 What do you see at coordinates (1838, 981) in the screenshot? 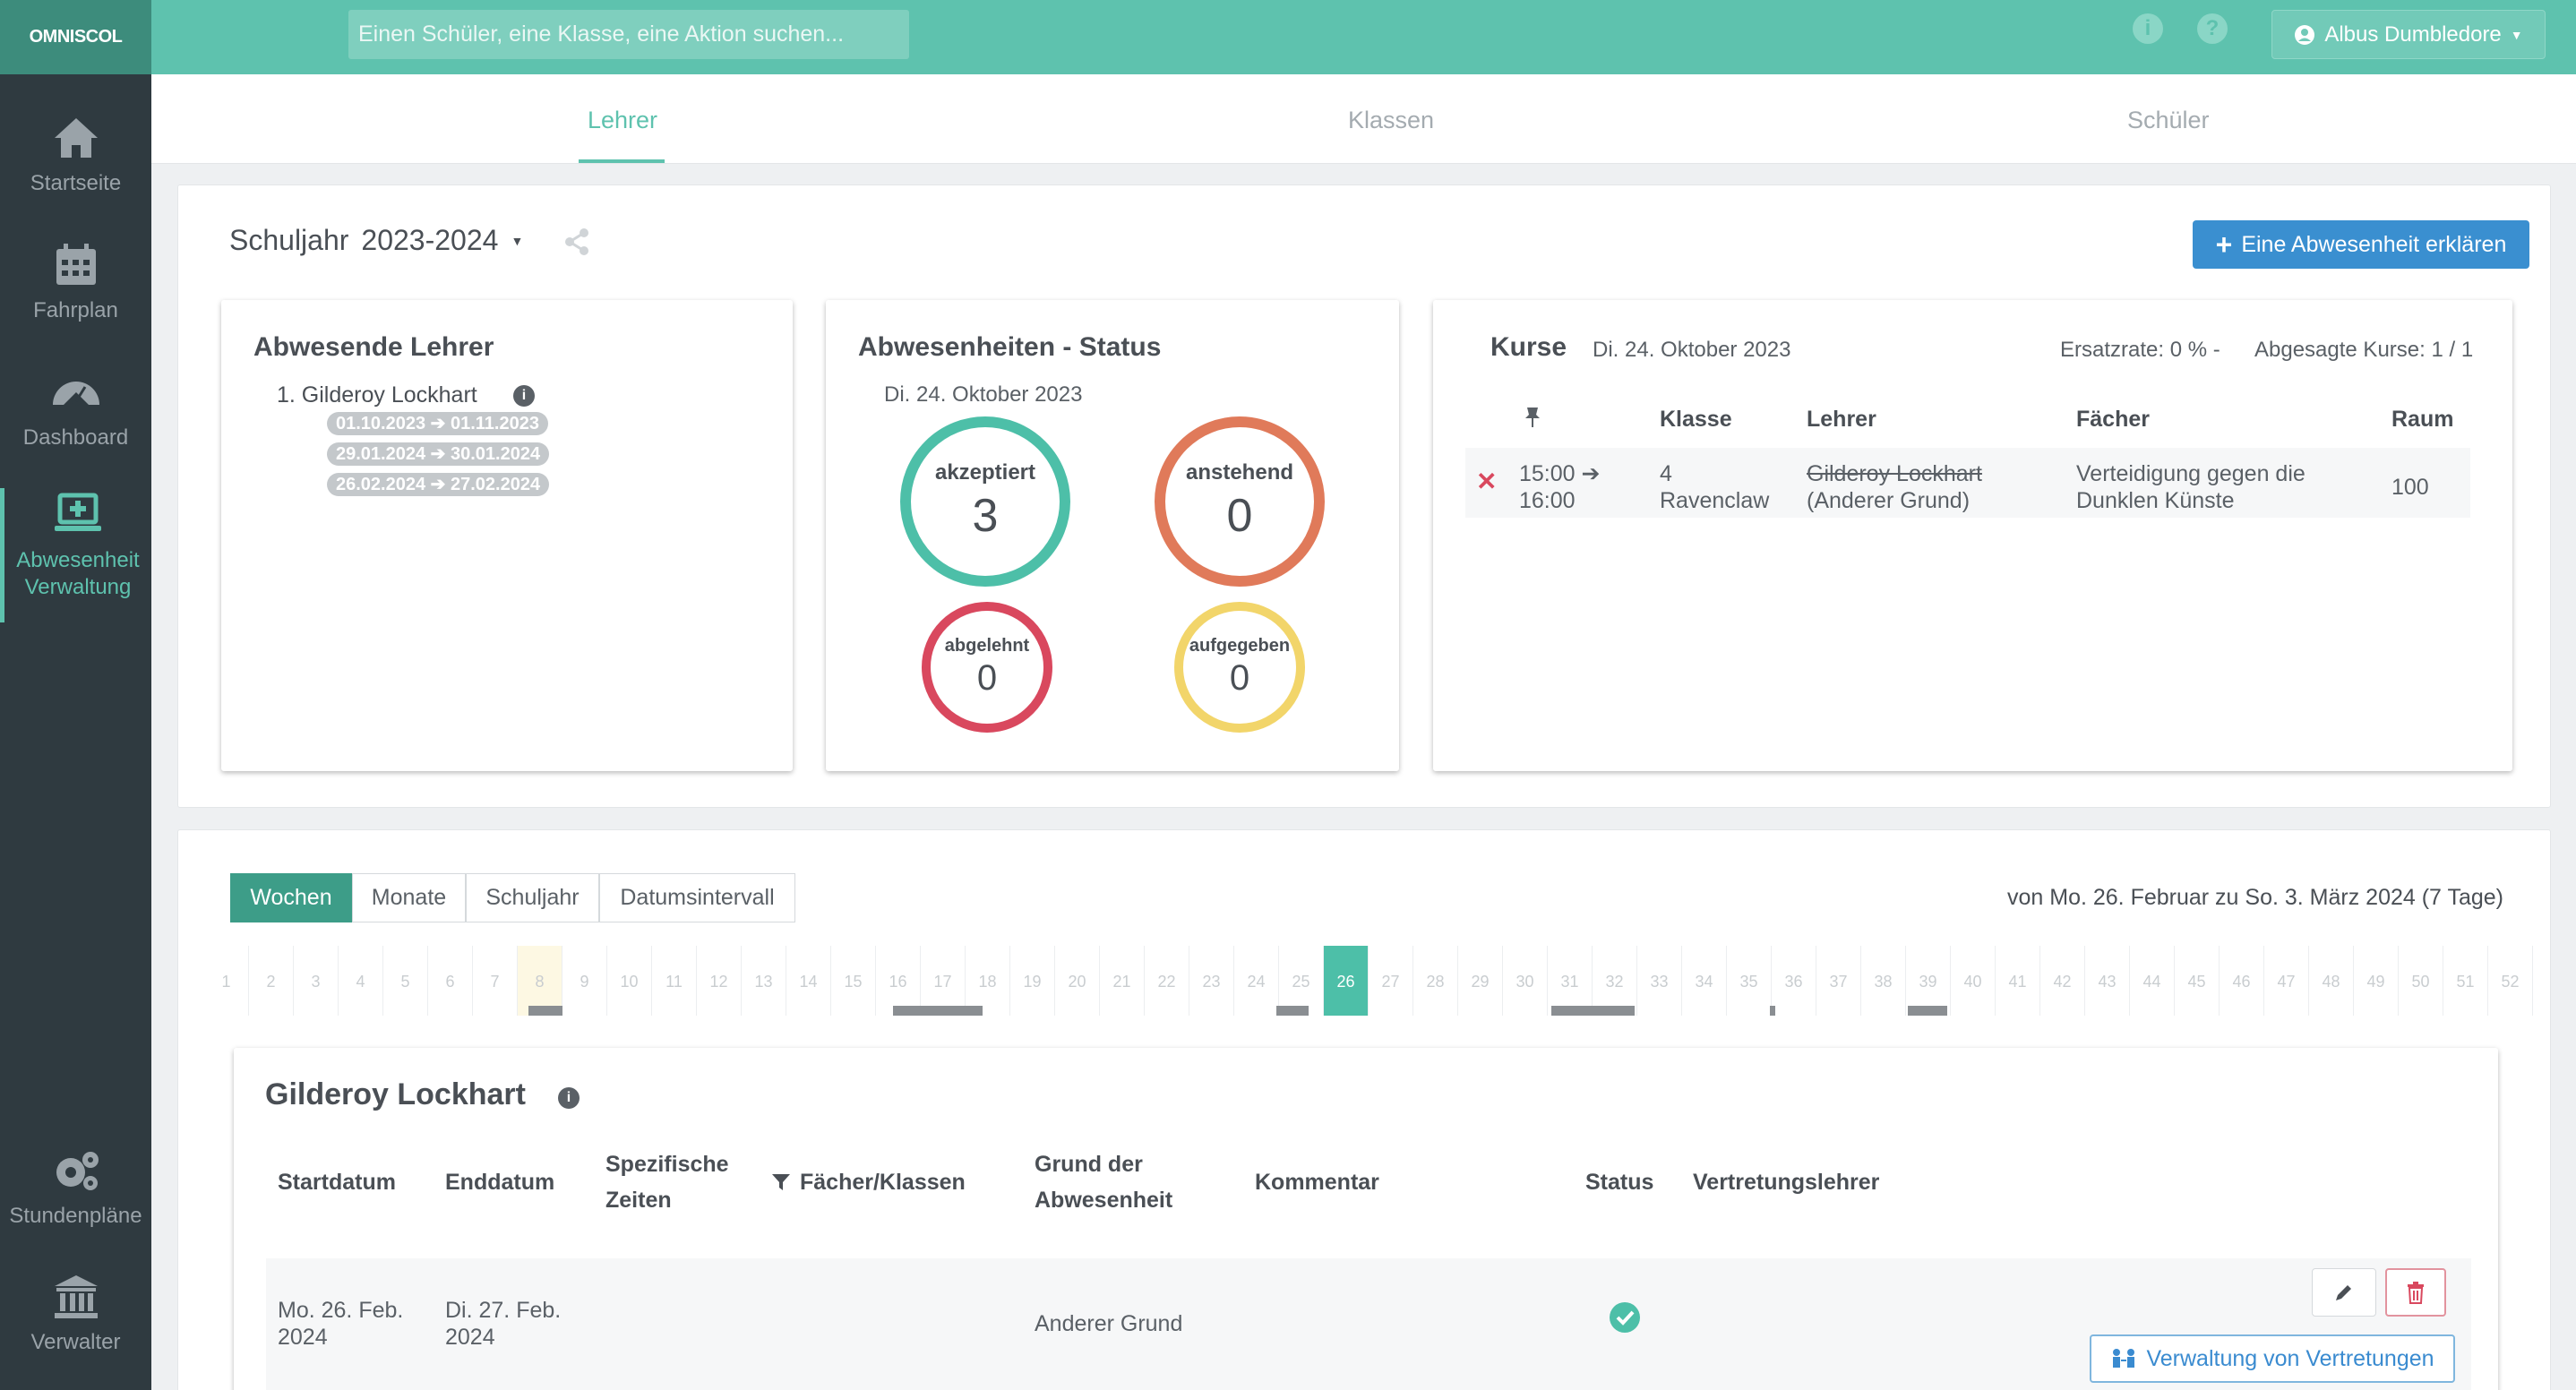
I see `week-cell: 37` at bounding box center [1838, 981].